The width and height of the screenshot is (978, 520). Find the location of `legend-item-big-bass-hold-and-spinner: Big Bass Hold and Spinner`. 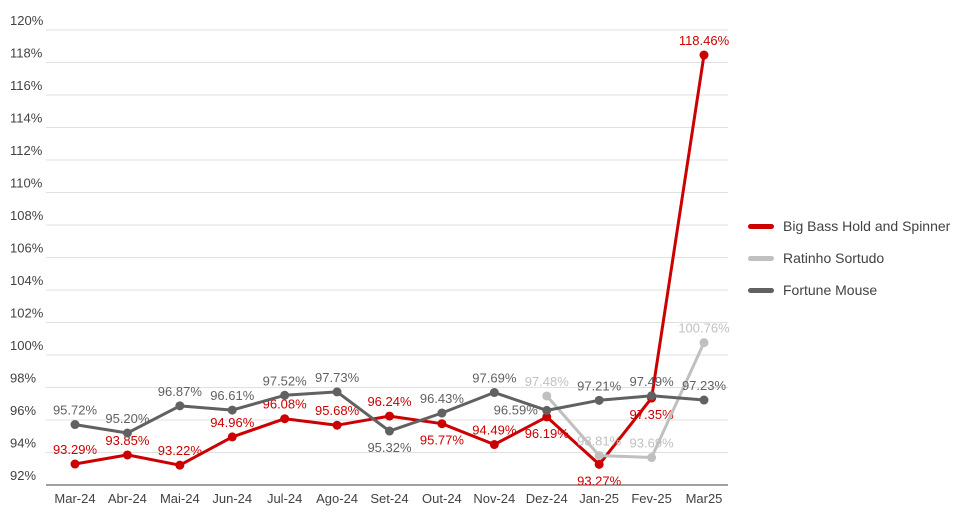

legend-item-big-bass-hold-and-spinner: Big Bass Hold and Spinner is located at coordinates (849, 226).